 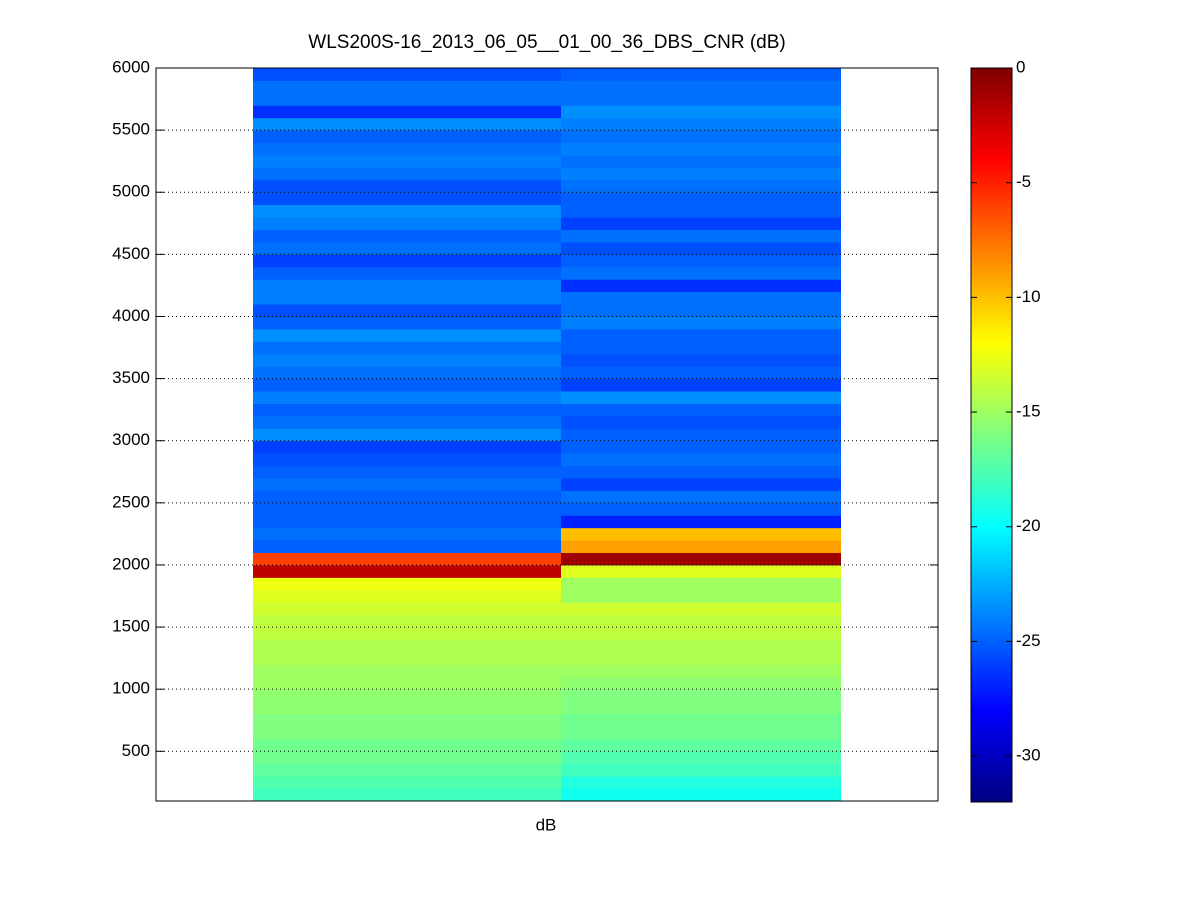 What do you see at coordinates (546, 824) in the screenshot?
I see `x-axis-label: dB` at bounding box center [546, 824].